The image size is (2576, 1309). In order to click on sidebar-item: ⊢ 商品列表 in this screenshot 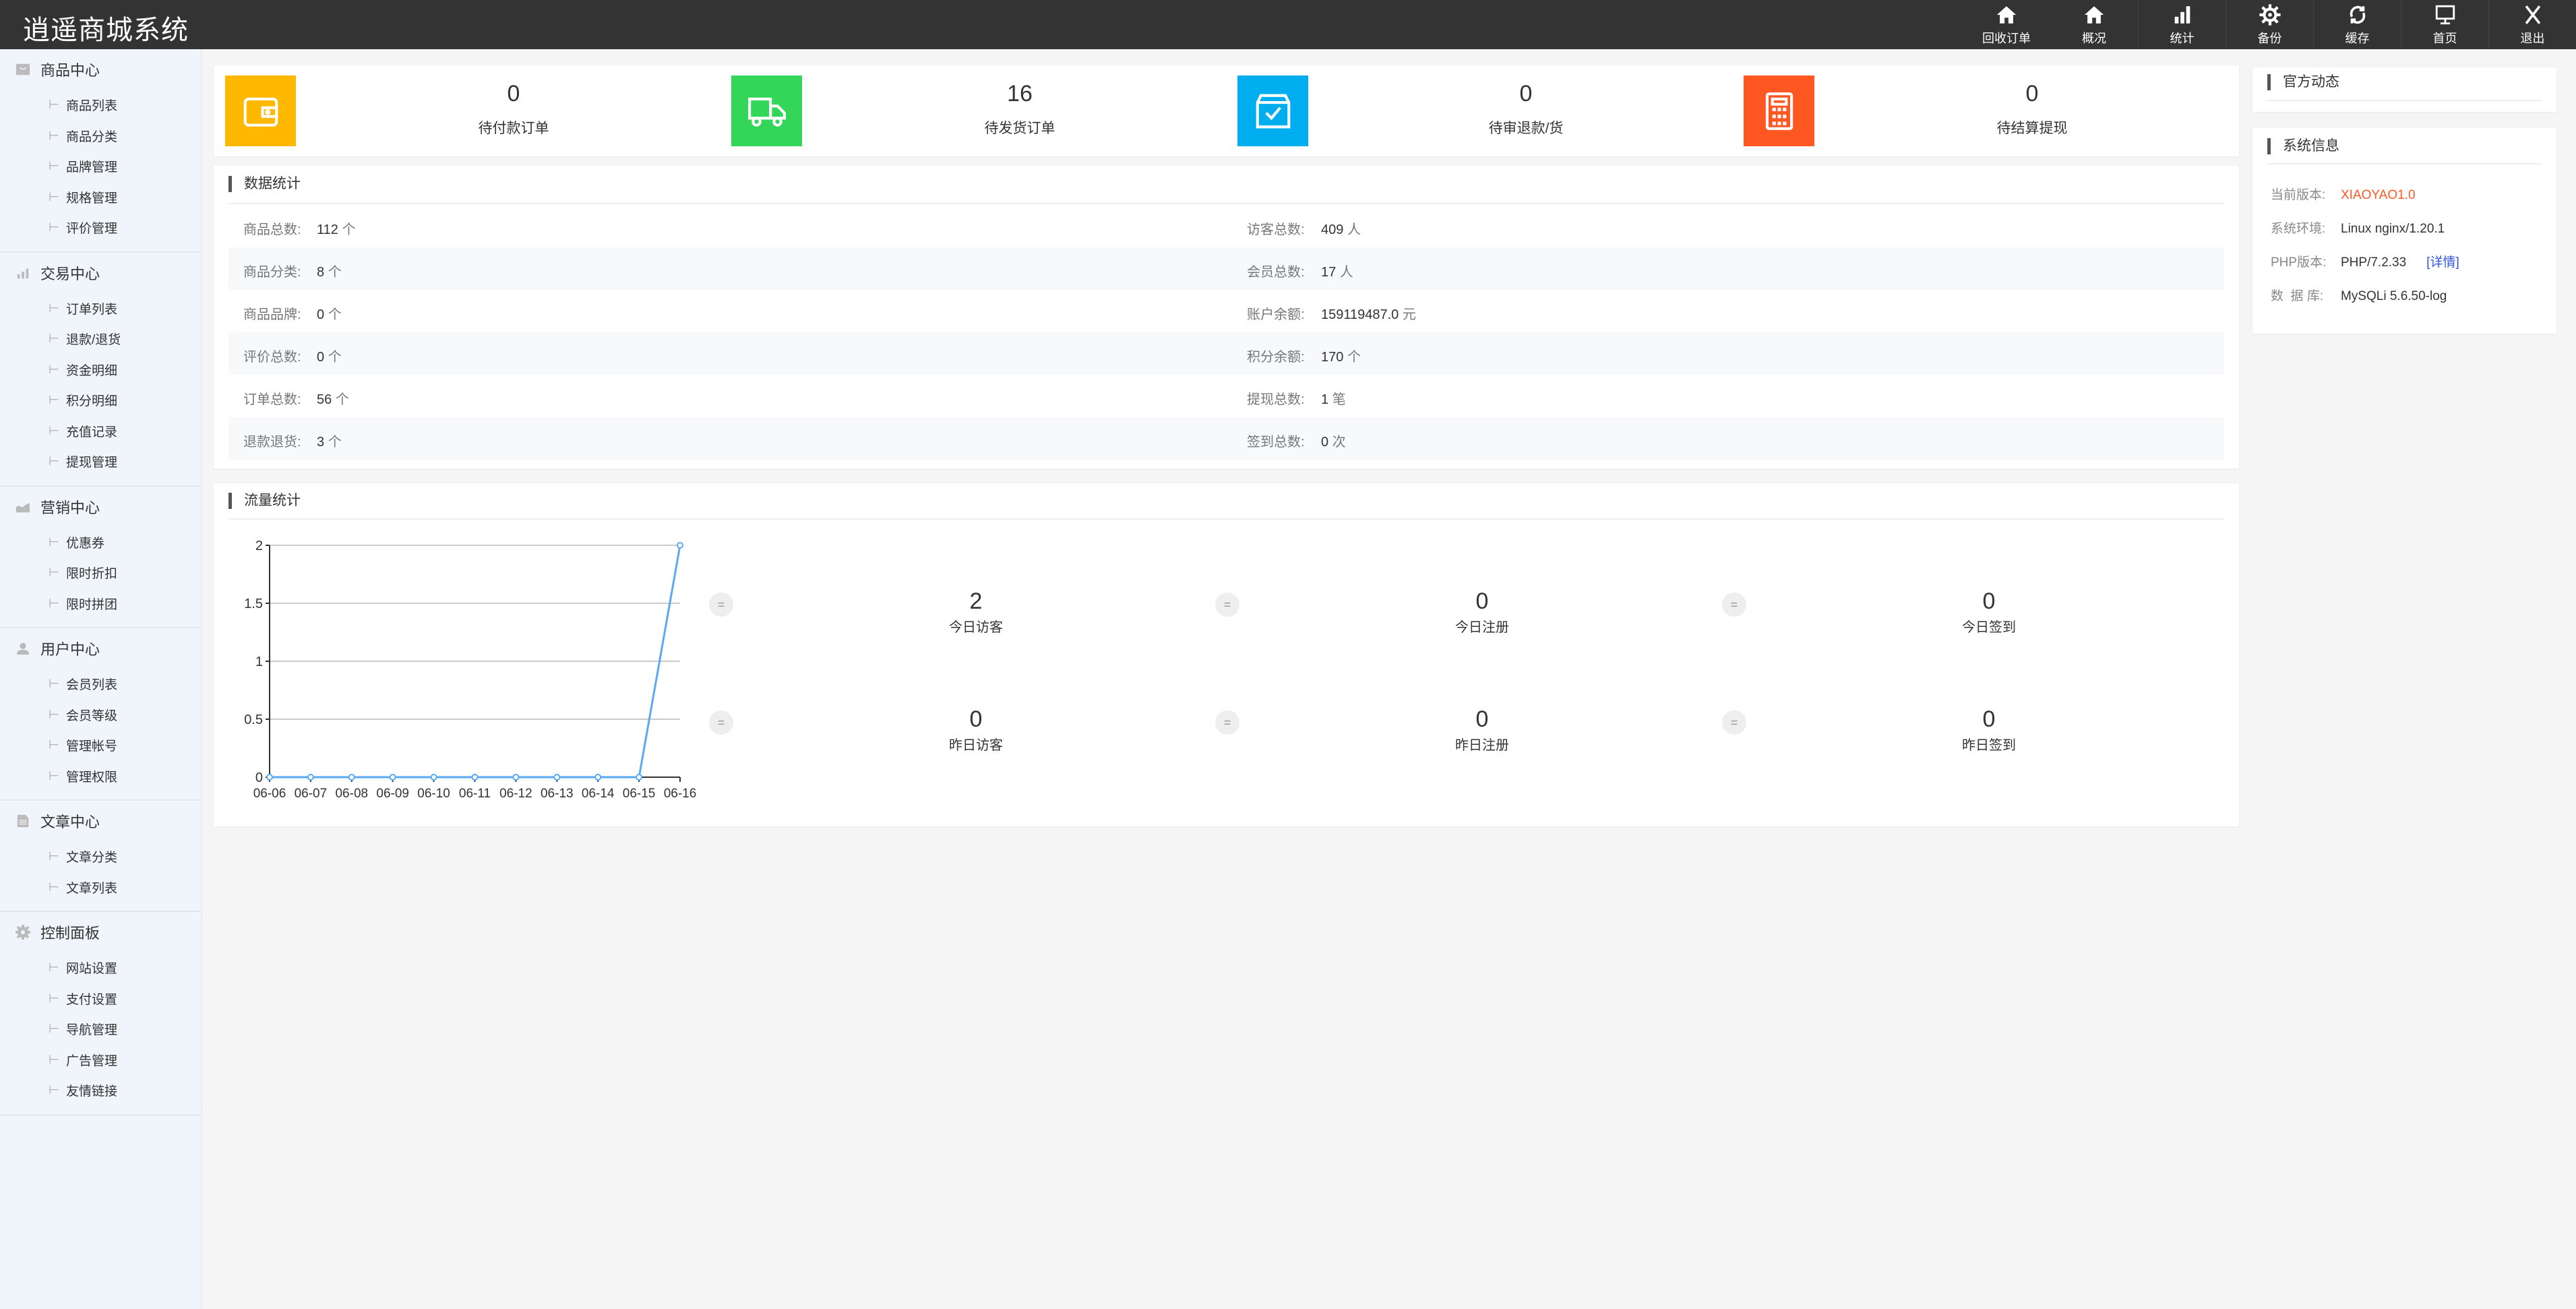, I will do `click(100, 105)`.